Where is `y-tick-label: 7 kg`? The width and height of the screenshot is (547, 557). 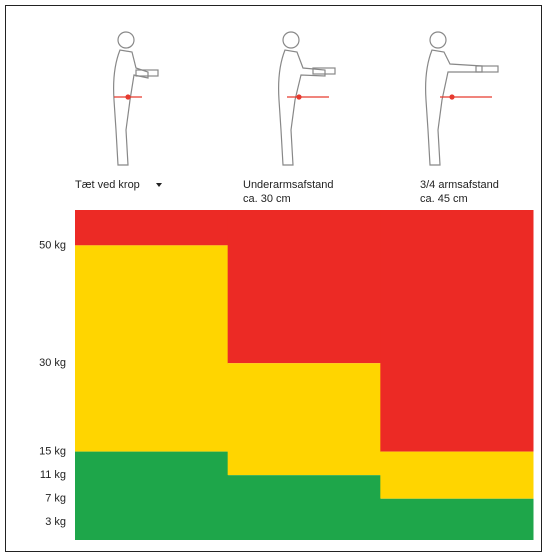
y-tick-label: 7 kg is located at coordinates (55, 499).